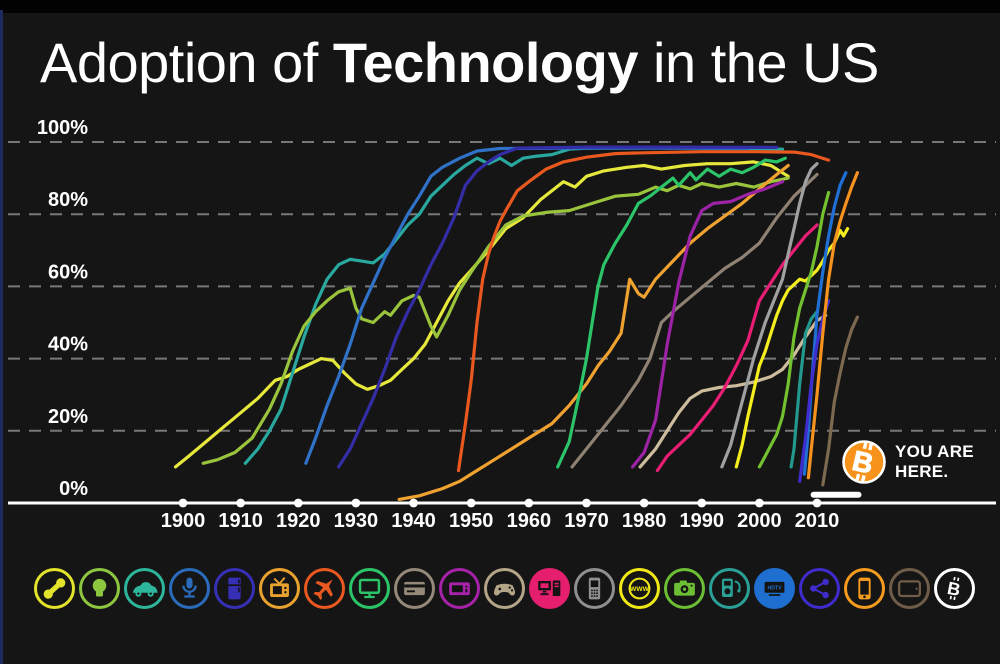  What do you see at coordinates (485, 62) in the screenshot?
I see `title-emphasis: Technology` at bounding box center [485, 62].